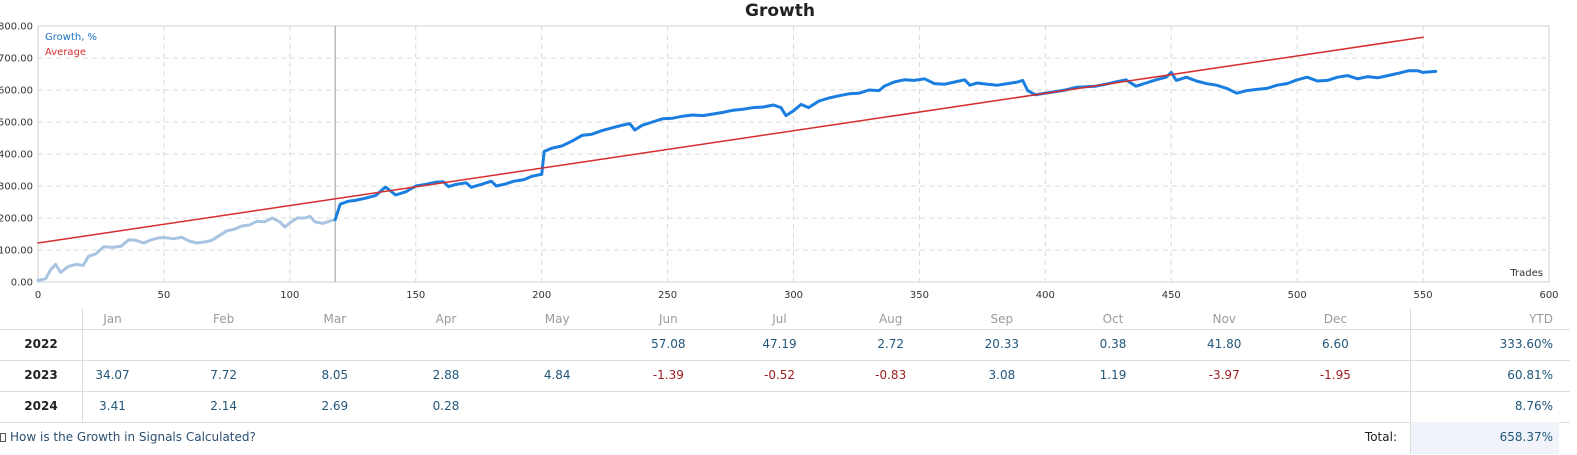  Describe the element at coordinates (335, 319) in the screenshot. I see `month-header: Mar` at that location.